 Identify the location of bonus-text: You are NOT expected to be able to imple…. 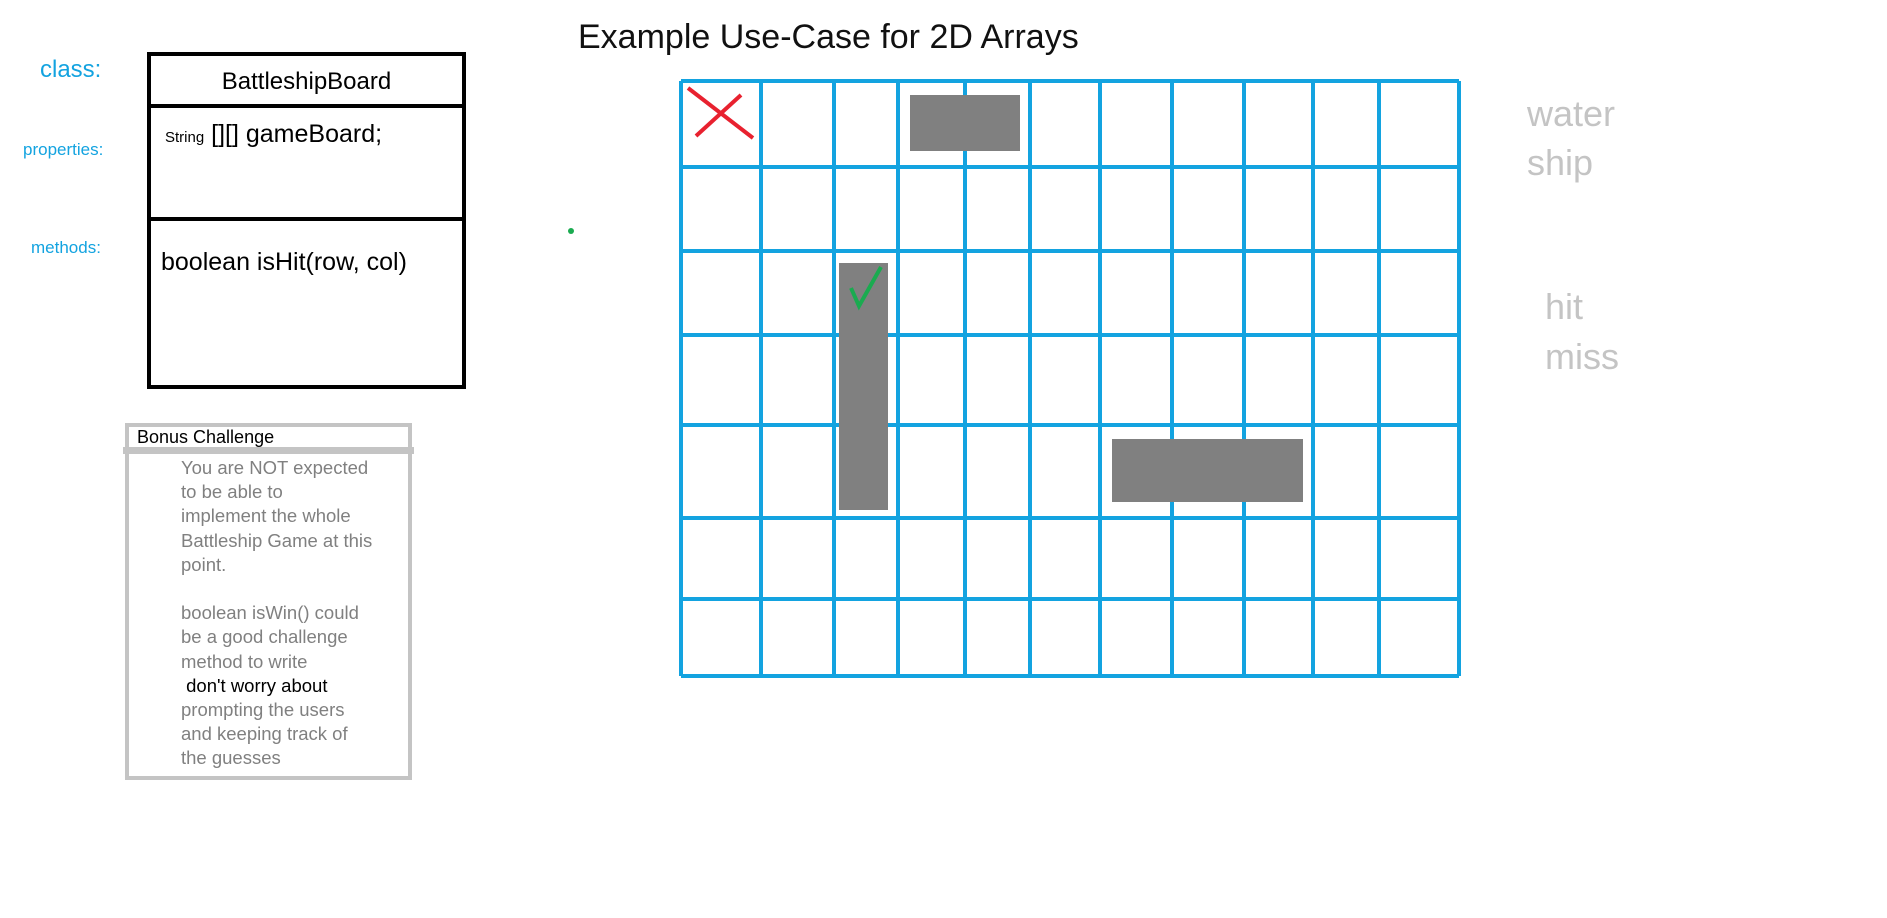
(276, 613).